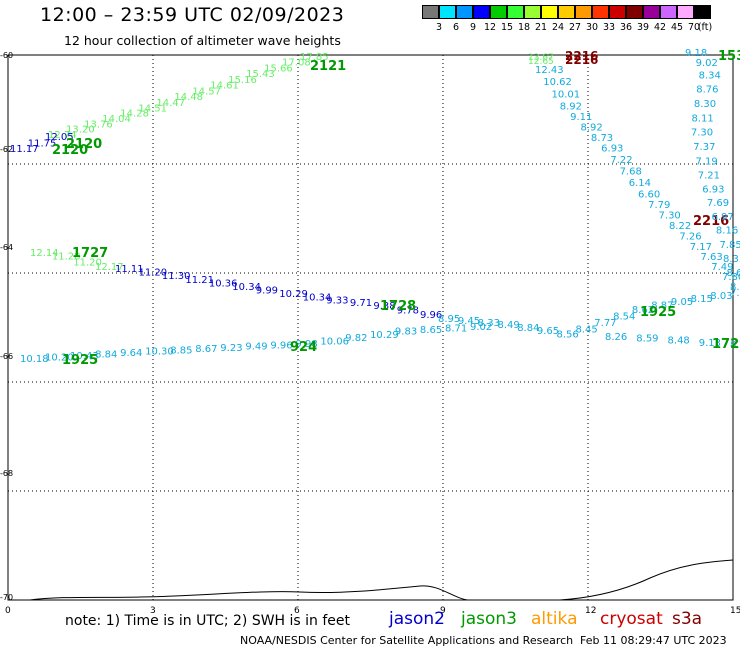 Image resolution: width=740 pixels, height=650 pixels. I want to click on legend-altika: altika, so click(554, 619).